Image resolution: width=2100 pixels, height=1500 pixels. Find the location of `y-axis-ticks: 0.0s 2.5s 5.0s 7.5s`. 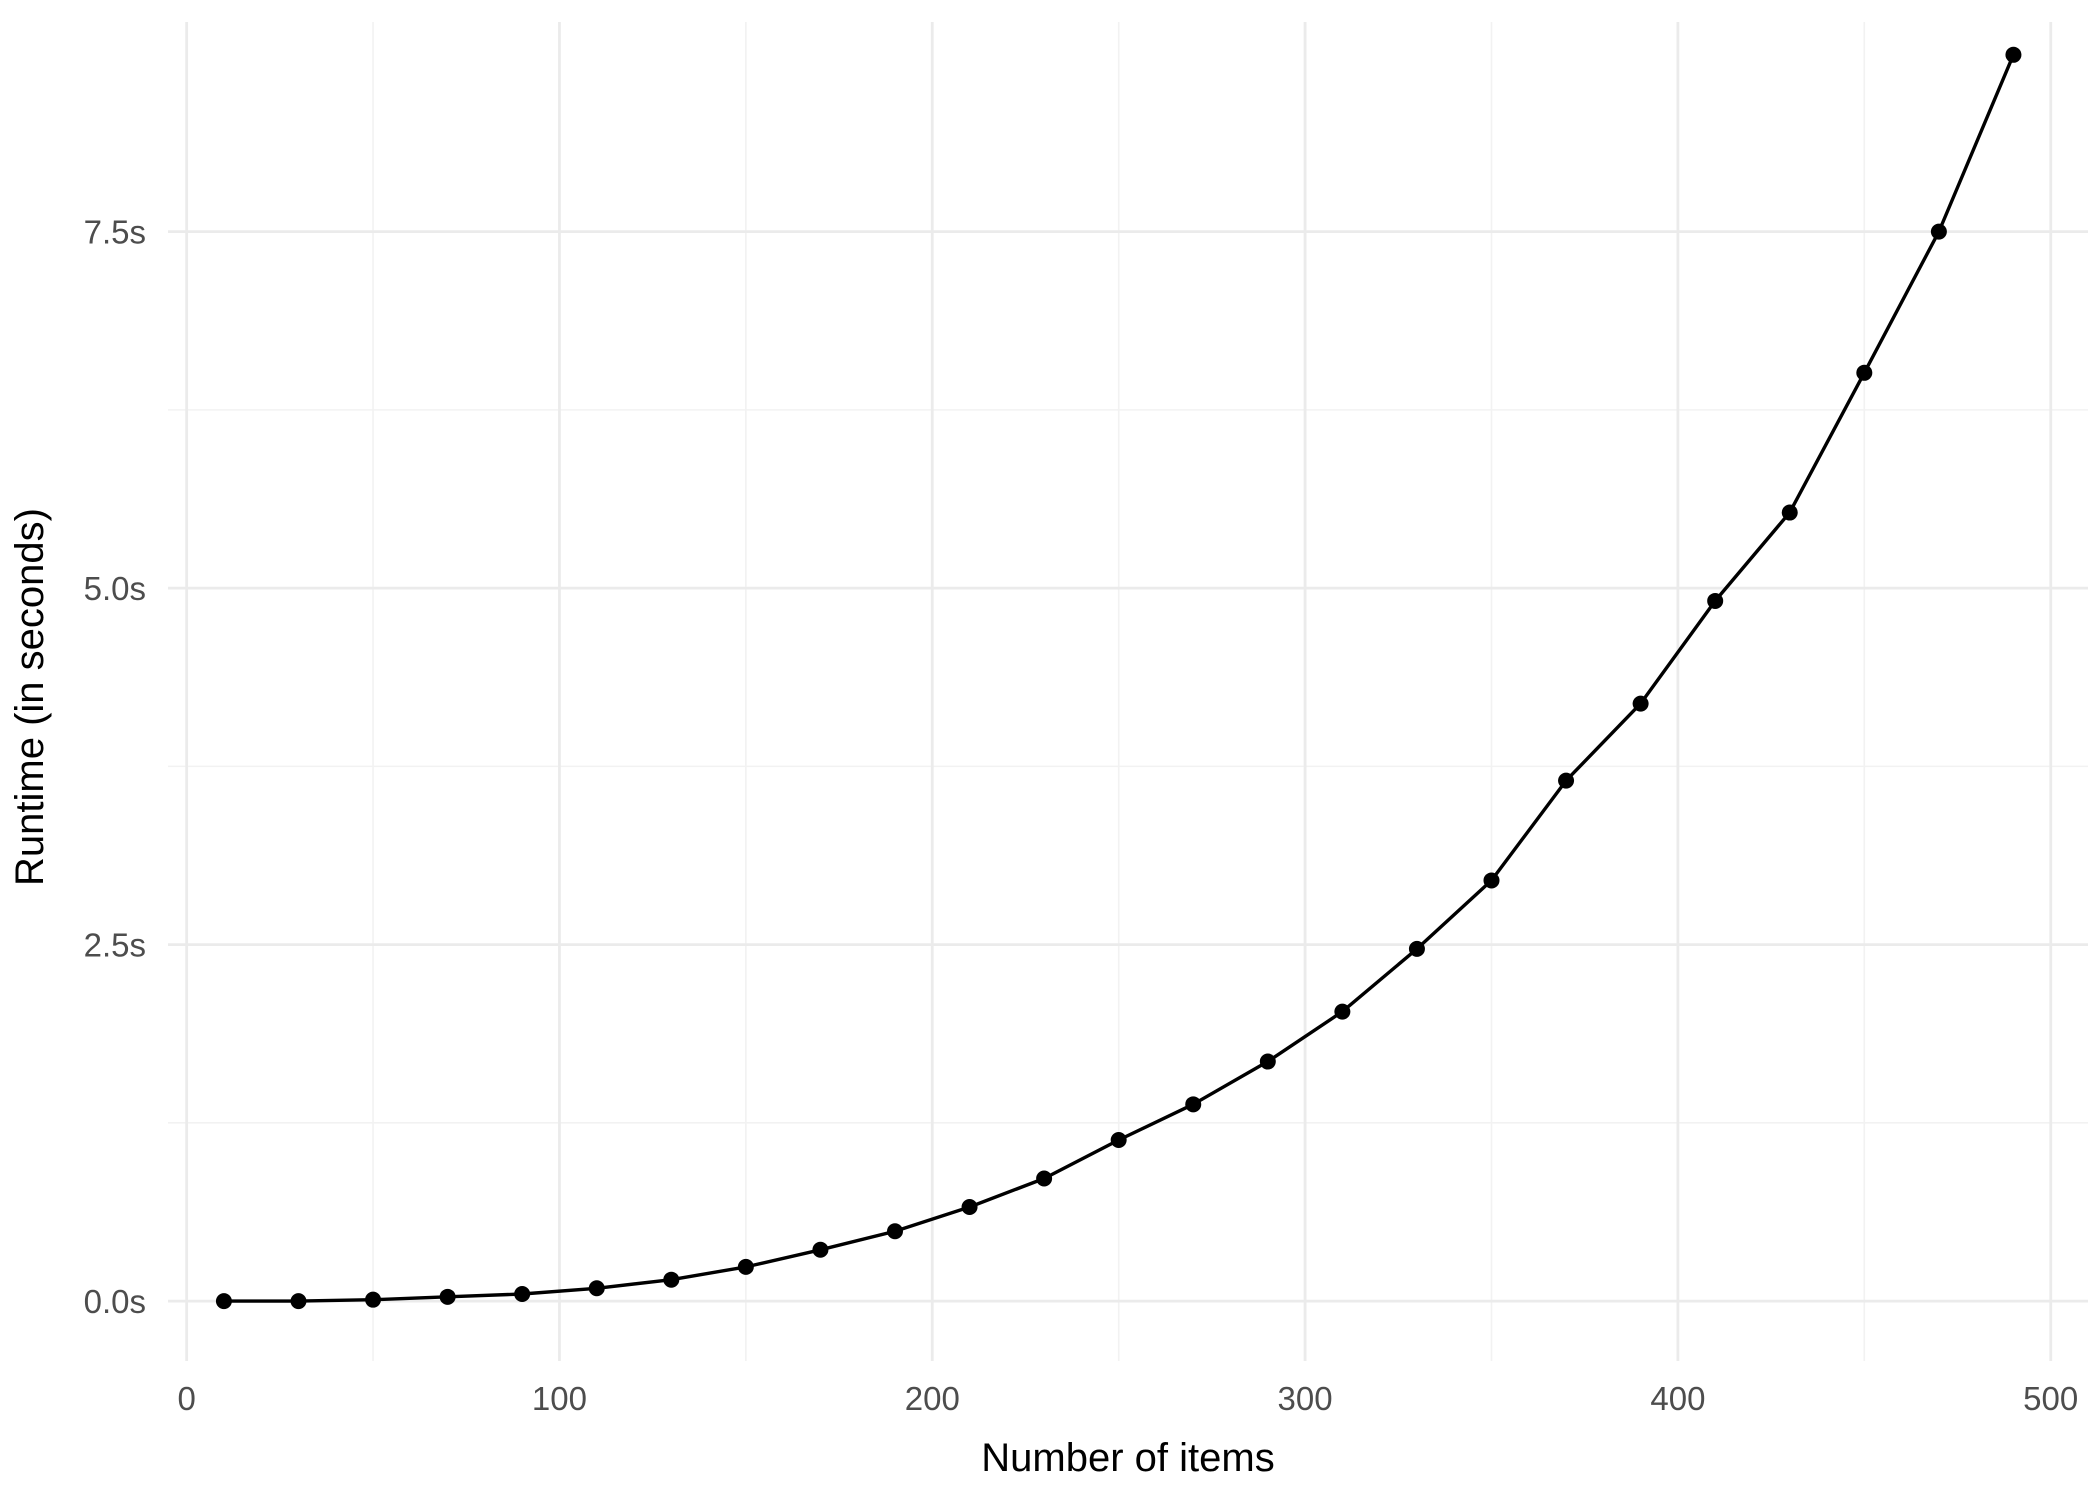

y-axis-ticks: 0.0s 2.5s 5.0s 7.5s is located at coordinates (115, 767).